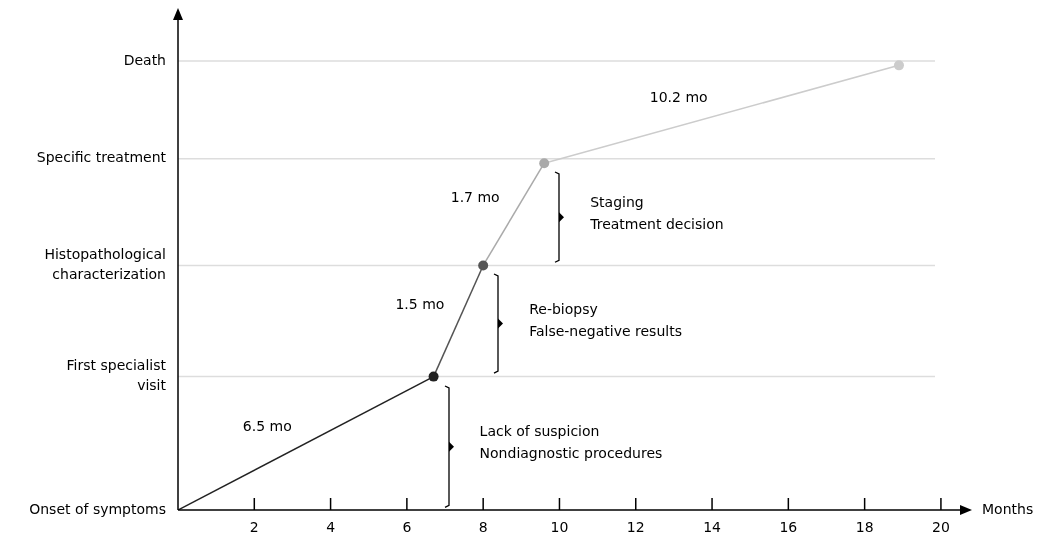 This screenshot has height=556, width=1045. I want to click on annotation: Lack of suspicion Nondiagnostic procedures, so click(571, 441).